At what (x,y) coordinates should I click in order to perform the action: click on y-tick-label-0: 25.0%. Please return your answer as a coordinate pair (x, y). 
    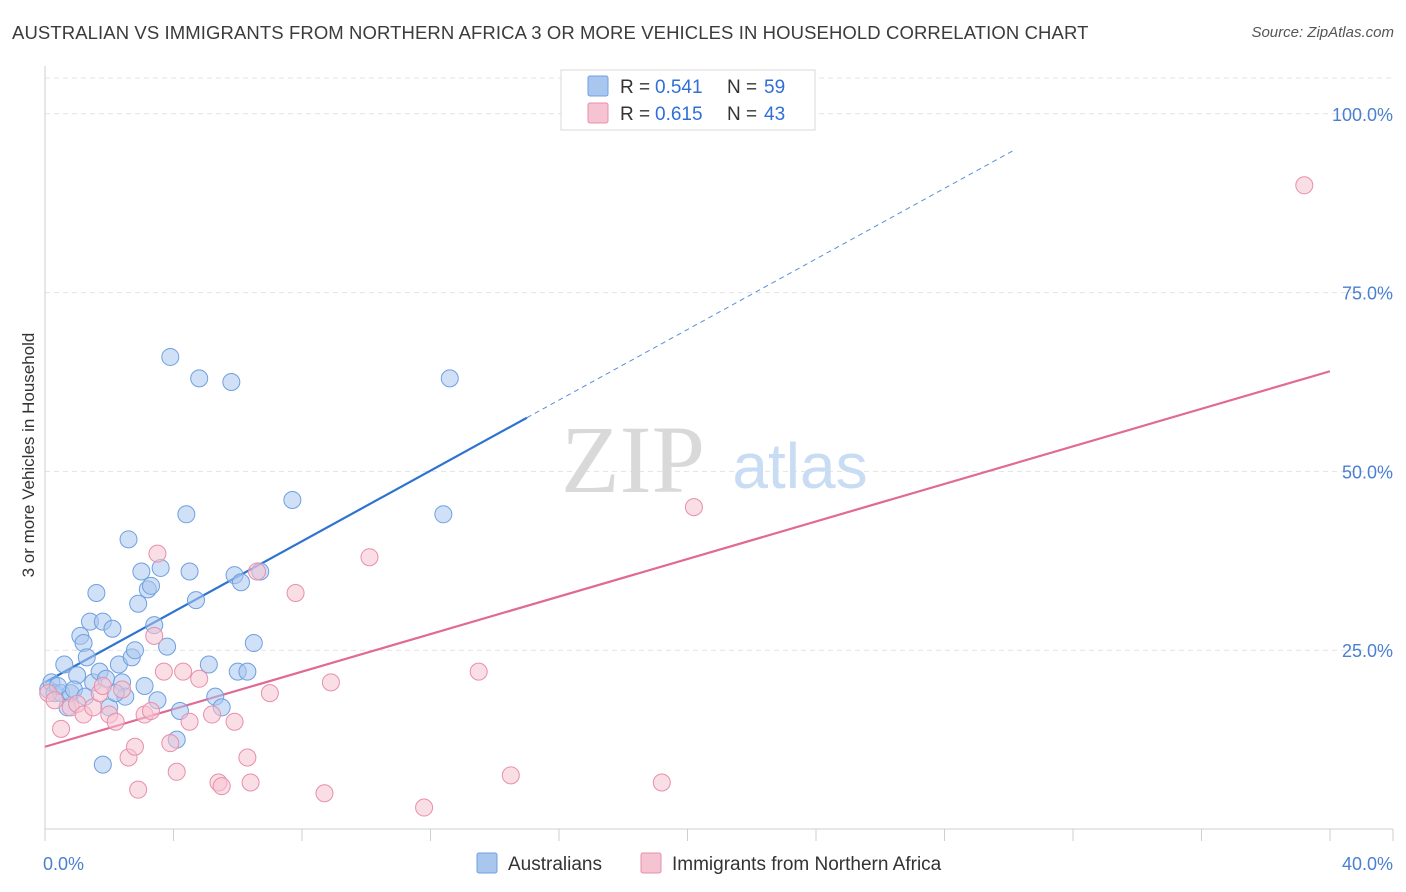
    Looking at the image, I should click on (1367, 651).